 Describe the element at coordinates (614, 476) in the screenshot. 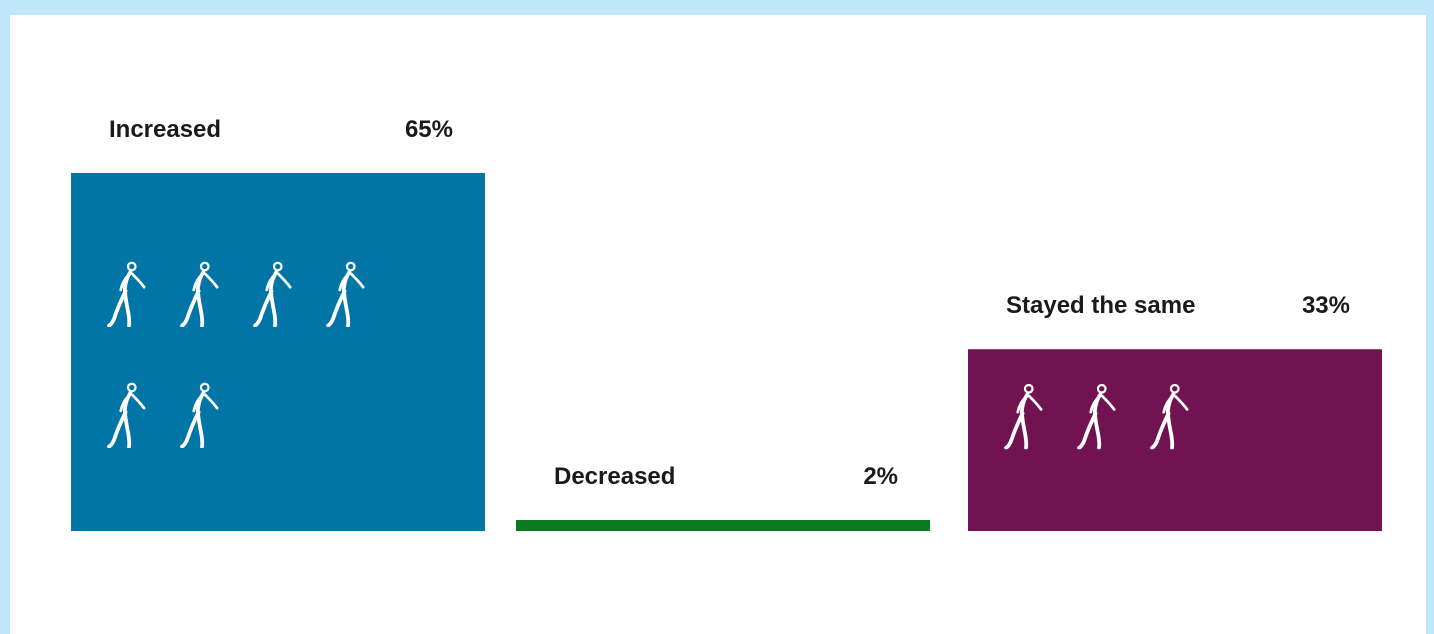

I see `category-label: Decreased` at that location.